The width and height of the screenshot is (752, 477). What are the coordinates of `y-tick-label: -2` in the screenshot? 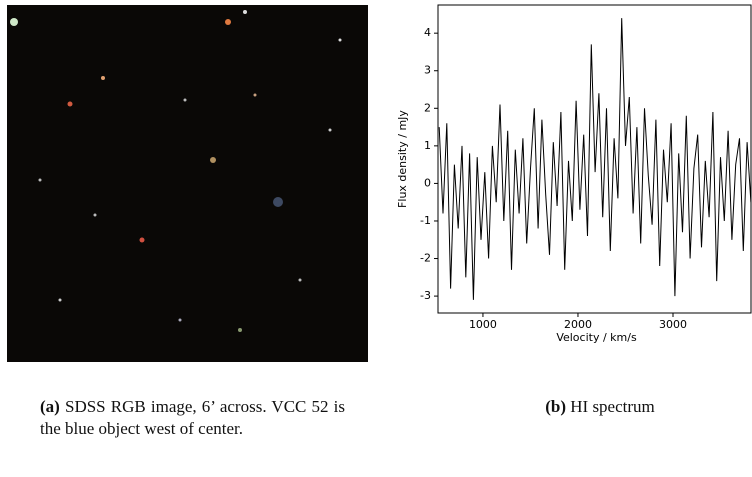 It's located at (425, 258).